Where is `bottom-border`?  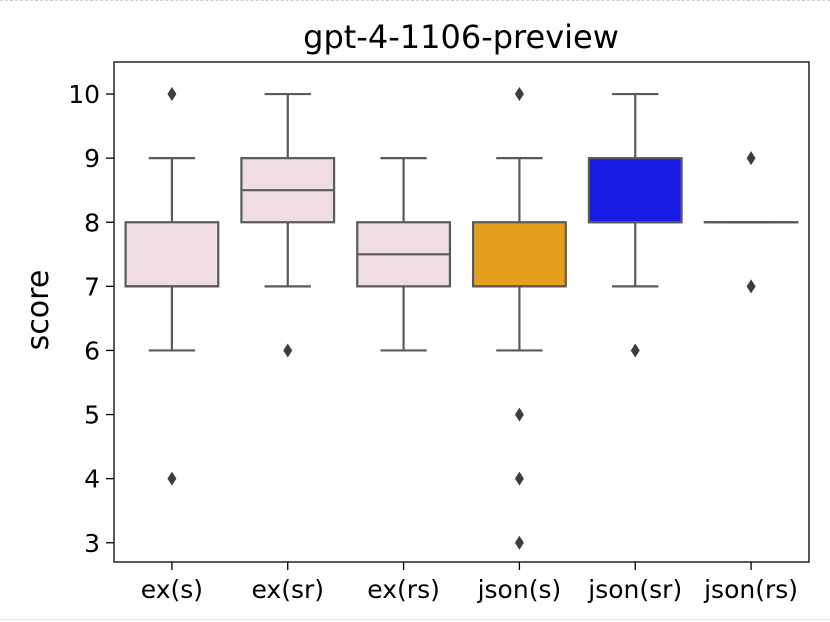
bottom-border is located at coordinates (415, 619).